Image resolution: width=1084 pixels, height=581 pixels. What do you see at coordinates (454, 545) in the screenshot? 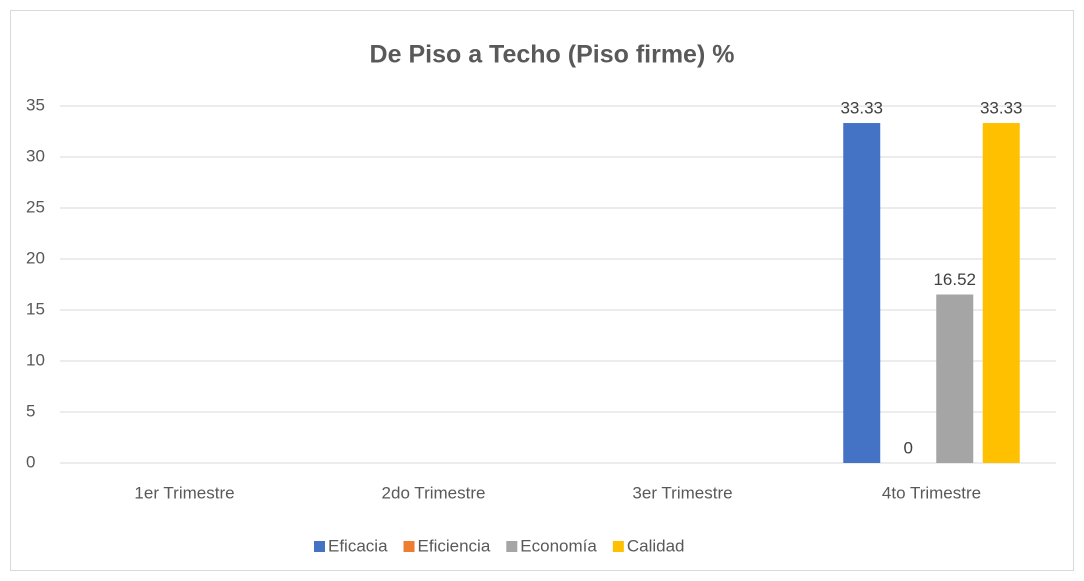
I see `legend-label: Eficiencia` at bounding box center [454, 545].